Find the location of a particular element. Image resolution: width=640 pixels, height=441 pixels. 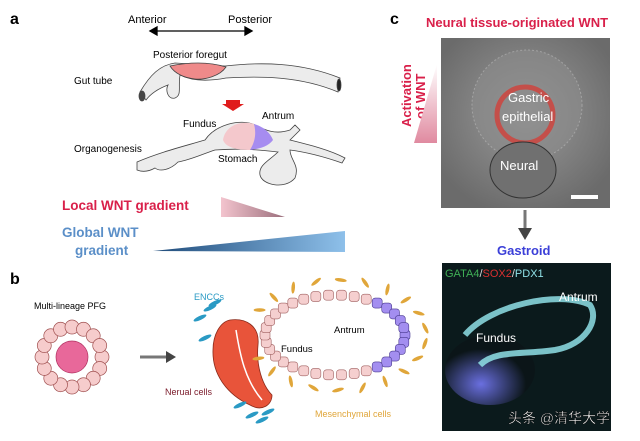

activation-label-2: of WNT is located at coordinates (420, 96).